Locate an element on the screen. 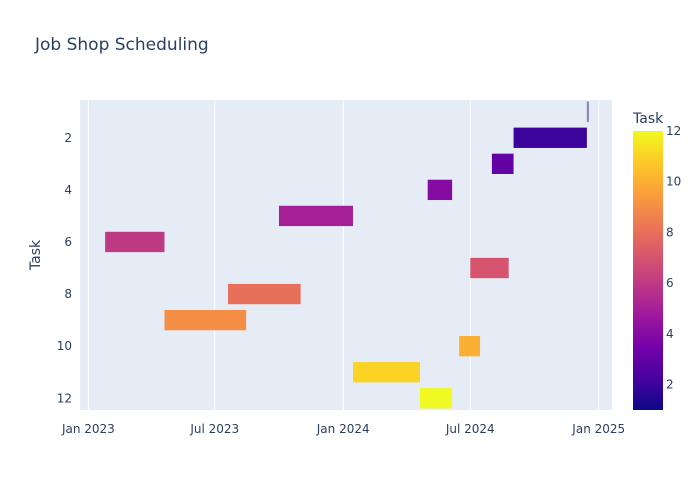 This screenshot has height=500, width=700. x-tick-label: Jan 2023 is located at coordinates (88, 429).